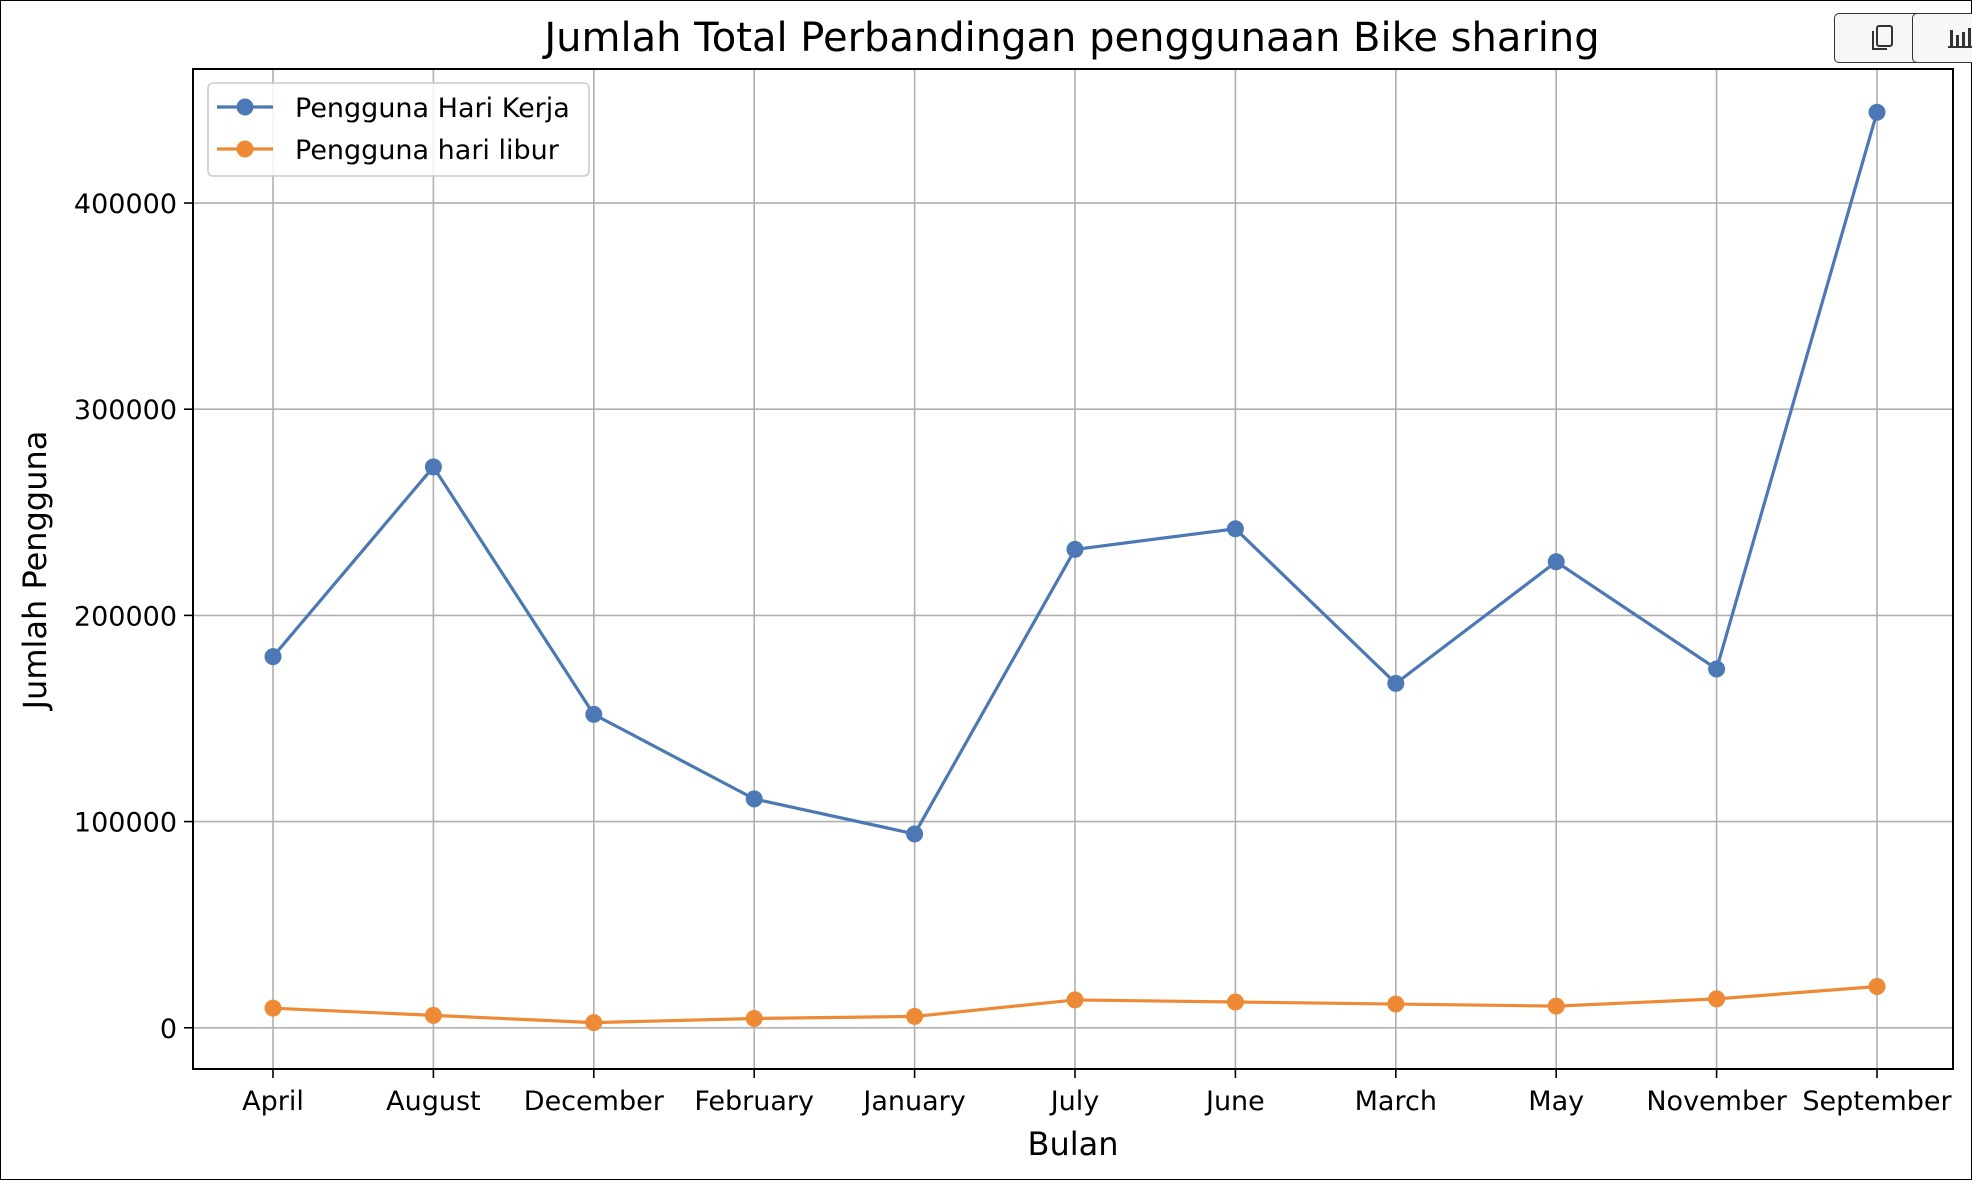  What do you see at coordinates (1234, 1101) in the screenshot?
I see `x-tick-label: June` at bounding box center [1234, 1101].